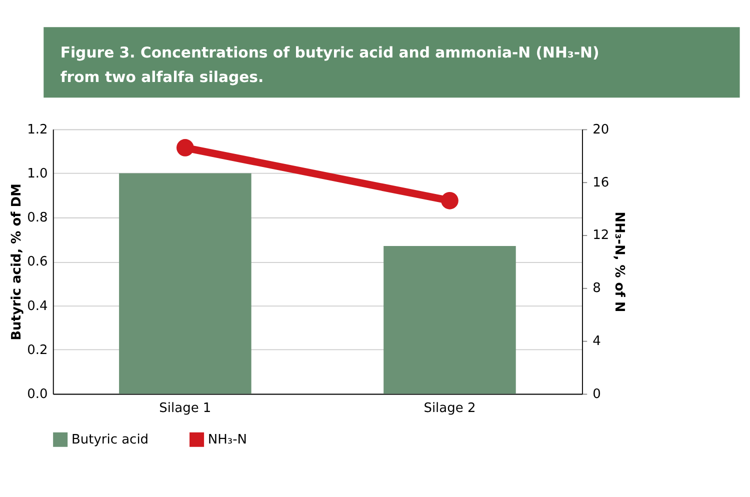  I want to click on y2-tick-label: 20, so click(601, 130).